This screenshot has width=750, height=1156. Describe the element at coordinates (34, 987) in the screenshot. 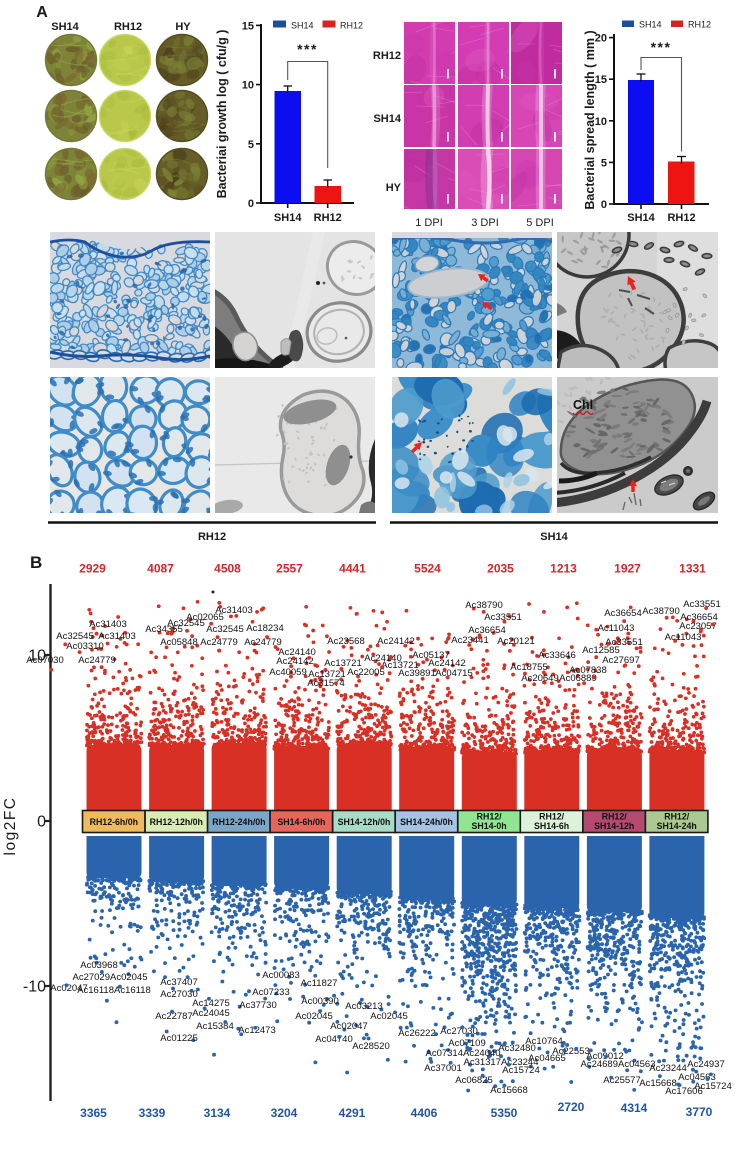

I see `svg-text: -10` at that location.